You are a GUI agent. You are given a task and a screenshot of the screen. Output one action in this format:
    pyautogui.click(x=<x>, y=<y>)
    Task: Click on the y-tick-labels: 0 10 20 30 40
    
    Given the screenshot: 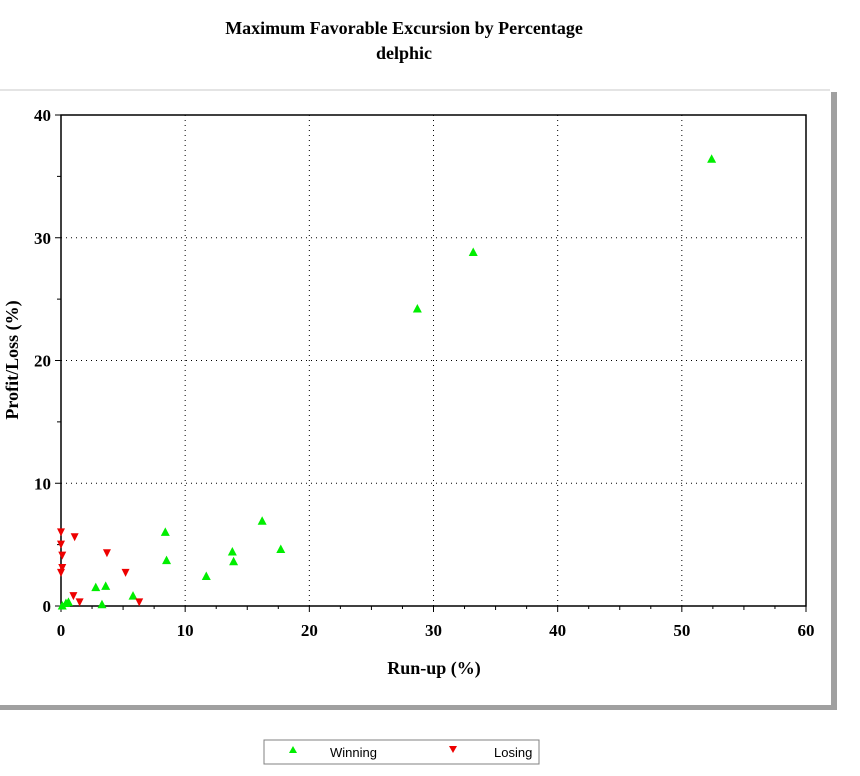 What is the action you would take?
    pyautogui.click(x=42, y=361)
    